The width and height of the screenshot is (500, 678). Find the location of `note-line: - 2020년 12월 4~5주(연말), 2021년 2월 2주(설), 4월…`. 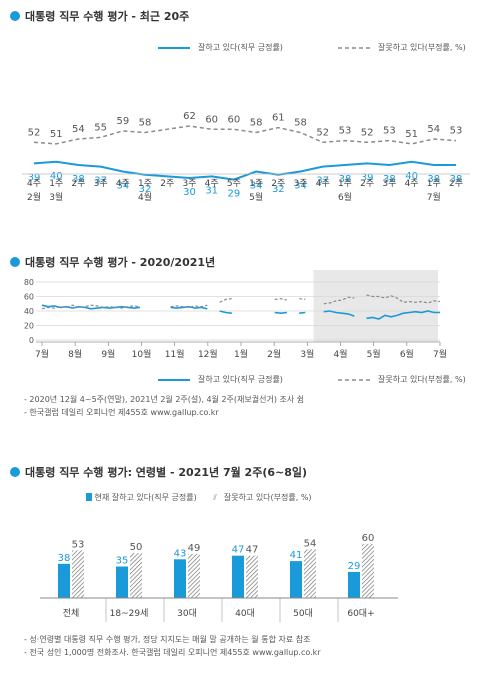

note-line: - 2020년 12월 4~5주(연말), 2021년 2월 2주(설), 4월… is located at coordinates (164, 399).